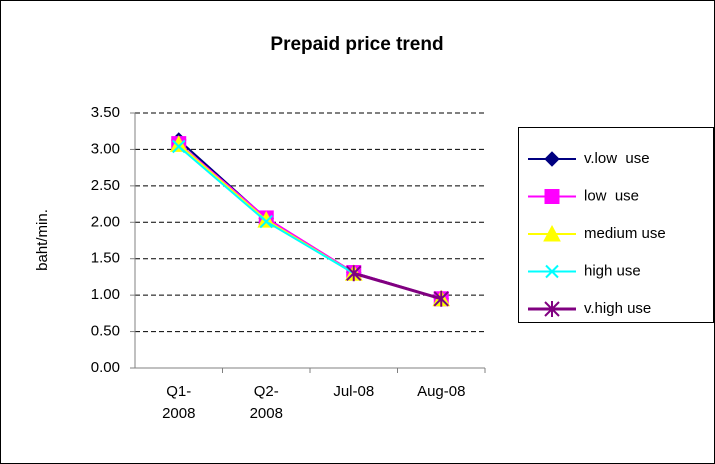 This screenshot has height=464, width=715. I want to click on series-line, so click(397, 286).